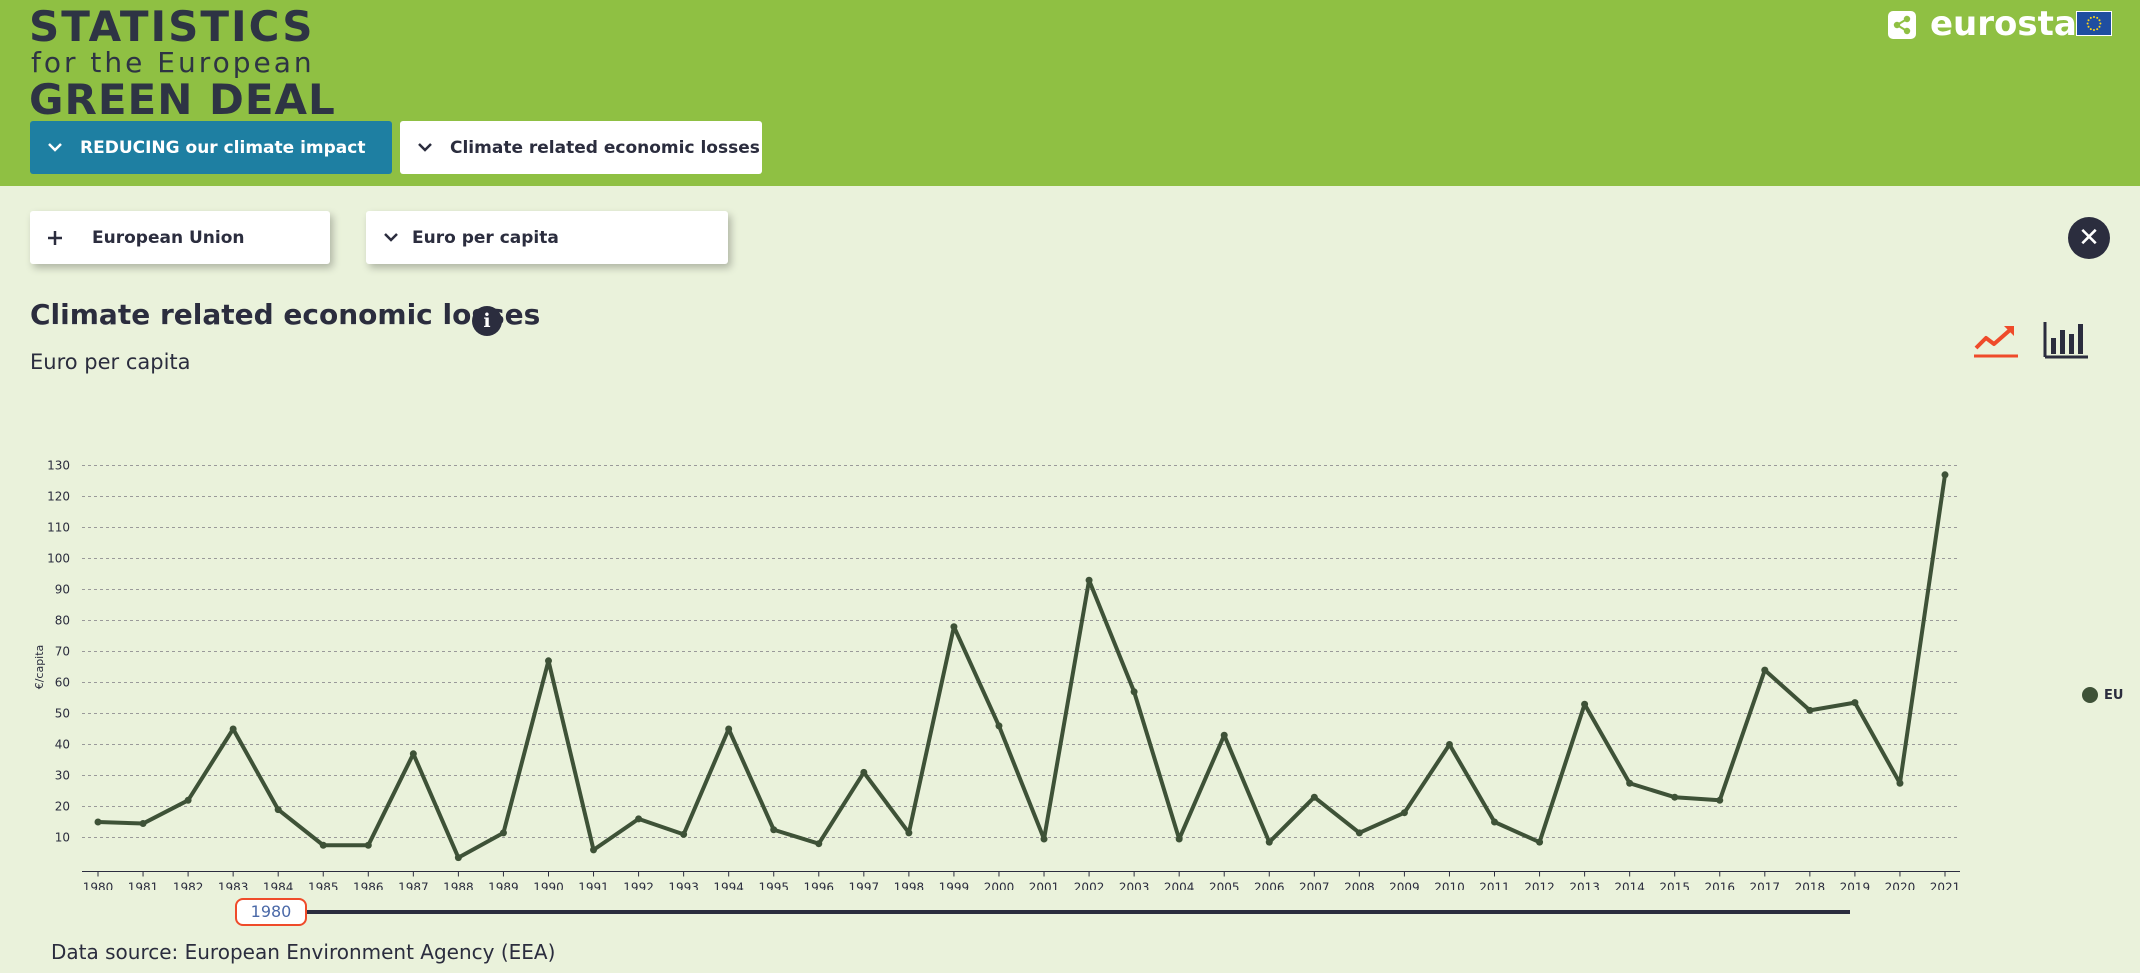 This screenshot has width=2140, height=973. I want to click on line-chart-icon, so click(1996, 340).